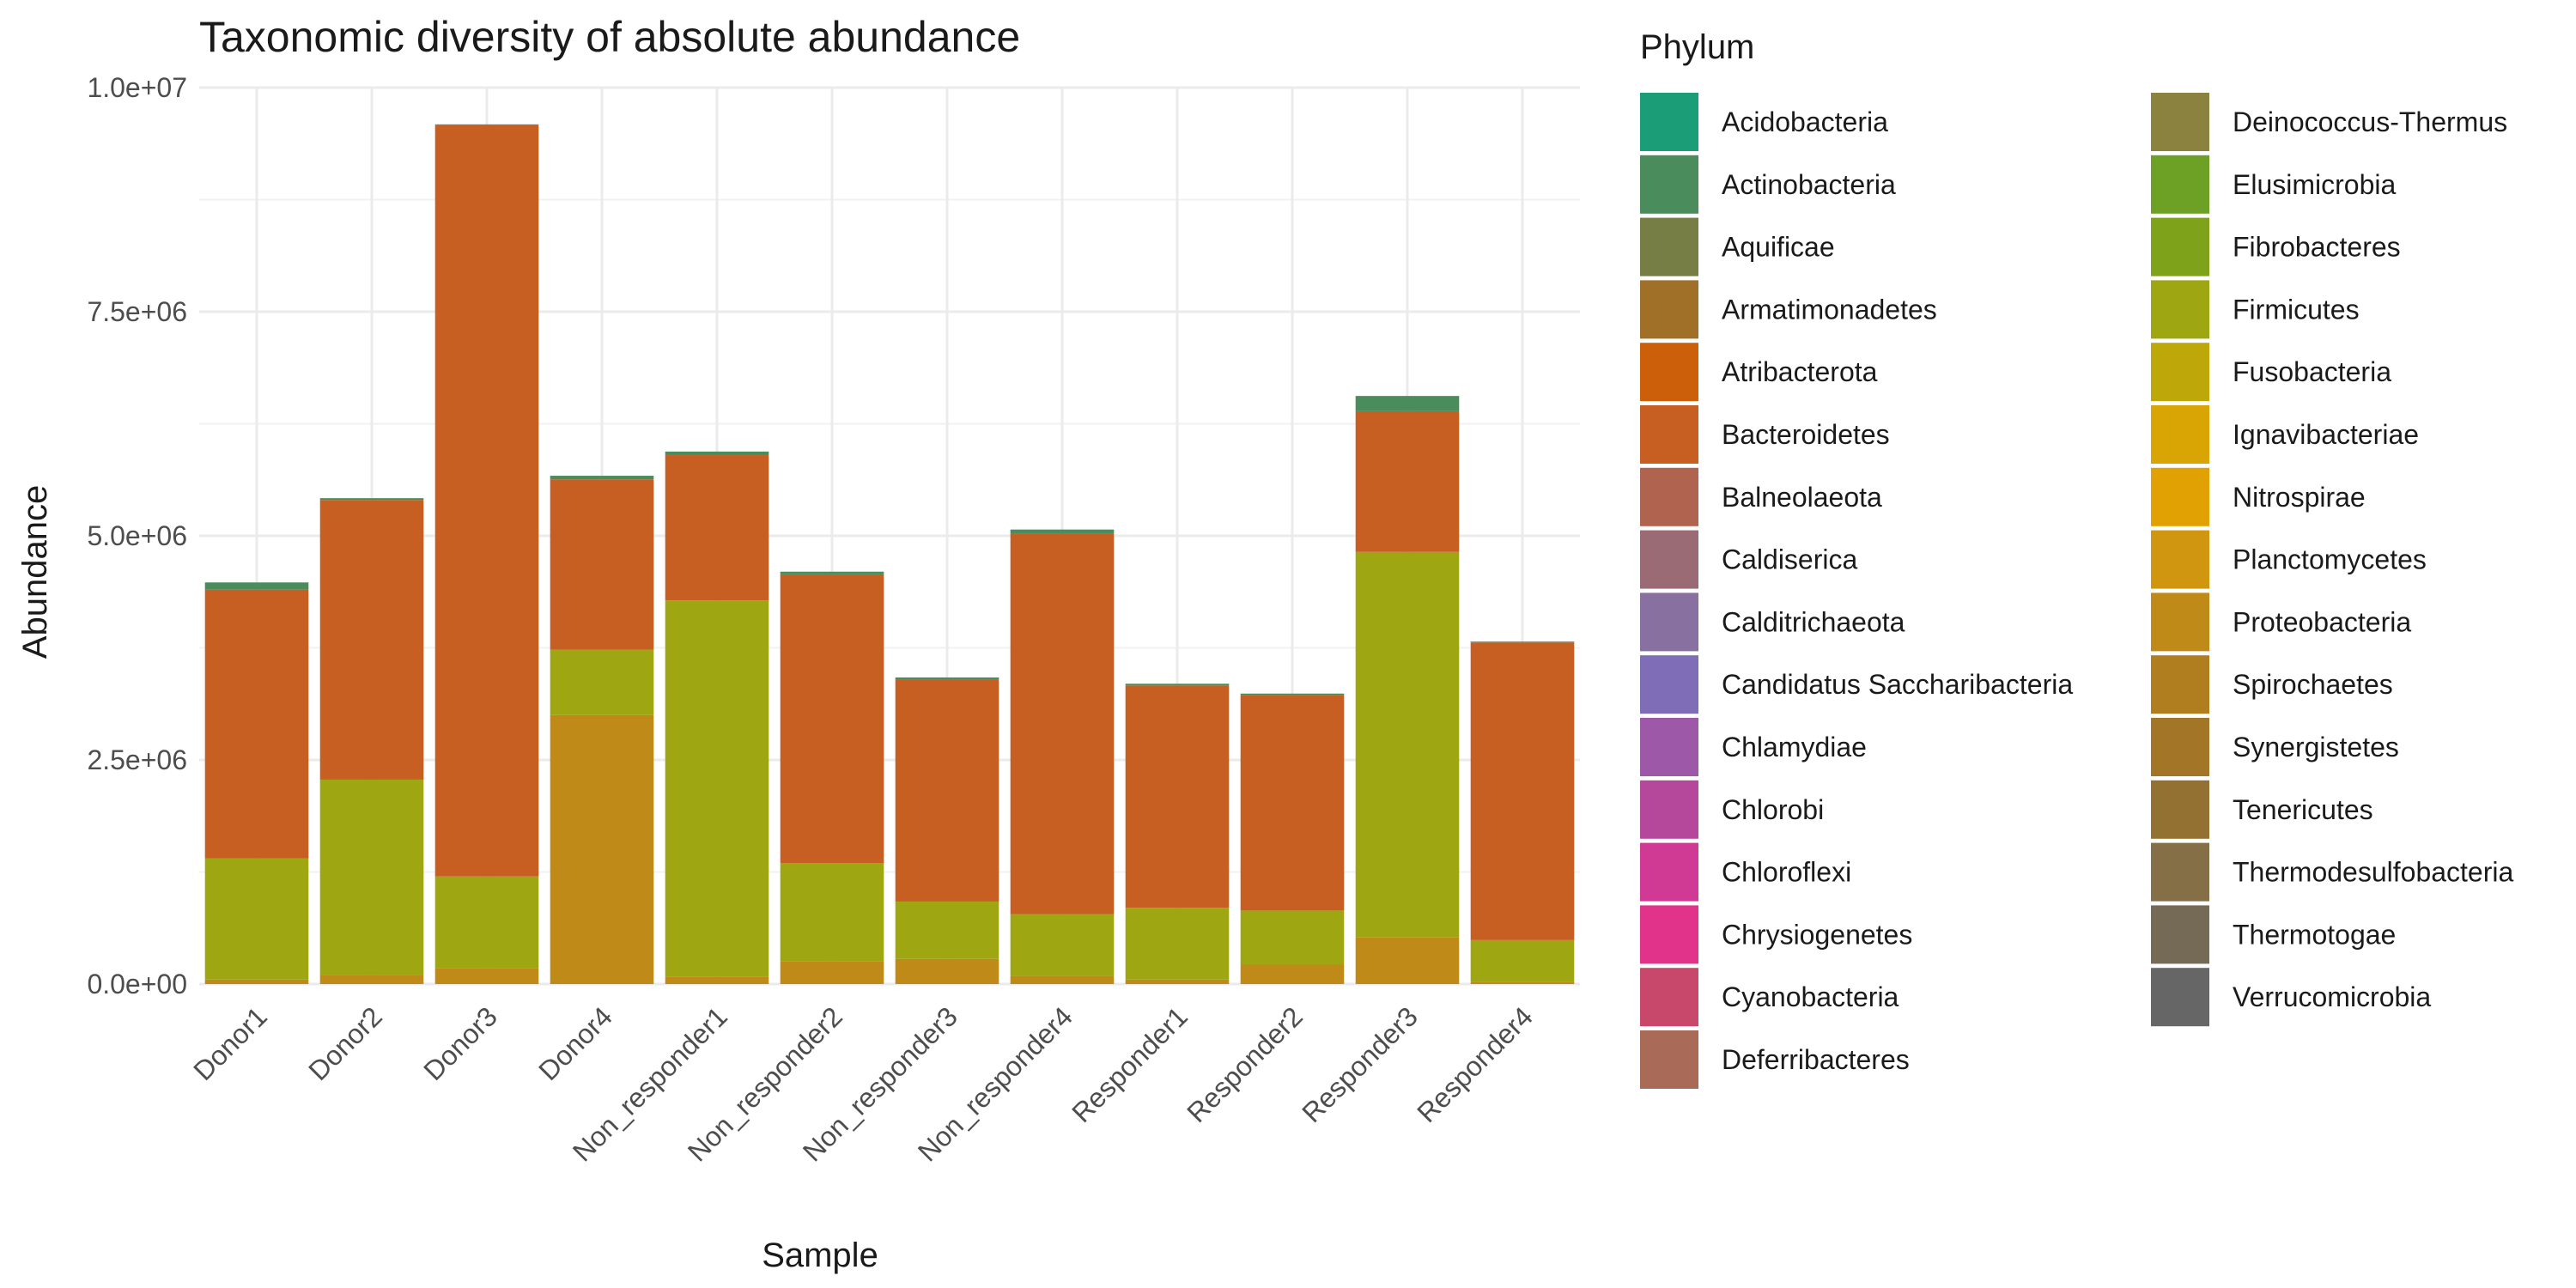 The width and height of the screenshot is (2576, 1288). What do you see at coordinates (2322, 621) in the screenshot?
I see `legend-label: Proteobacteria` at bounding box center [2322, 621].